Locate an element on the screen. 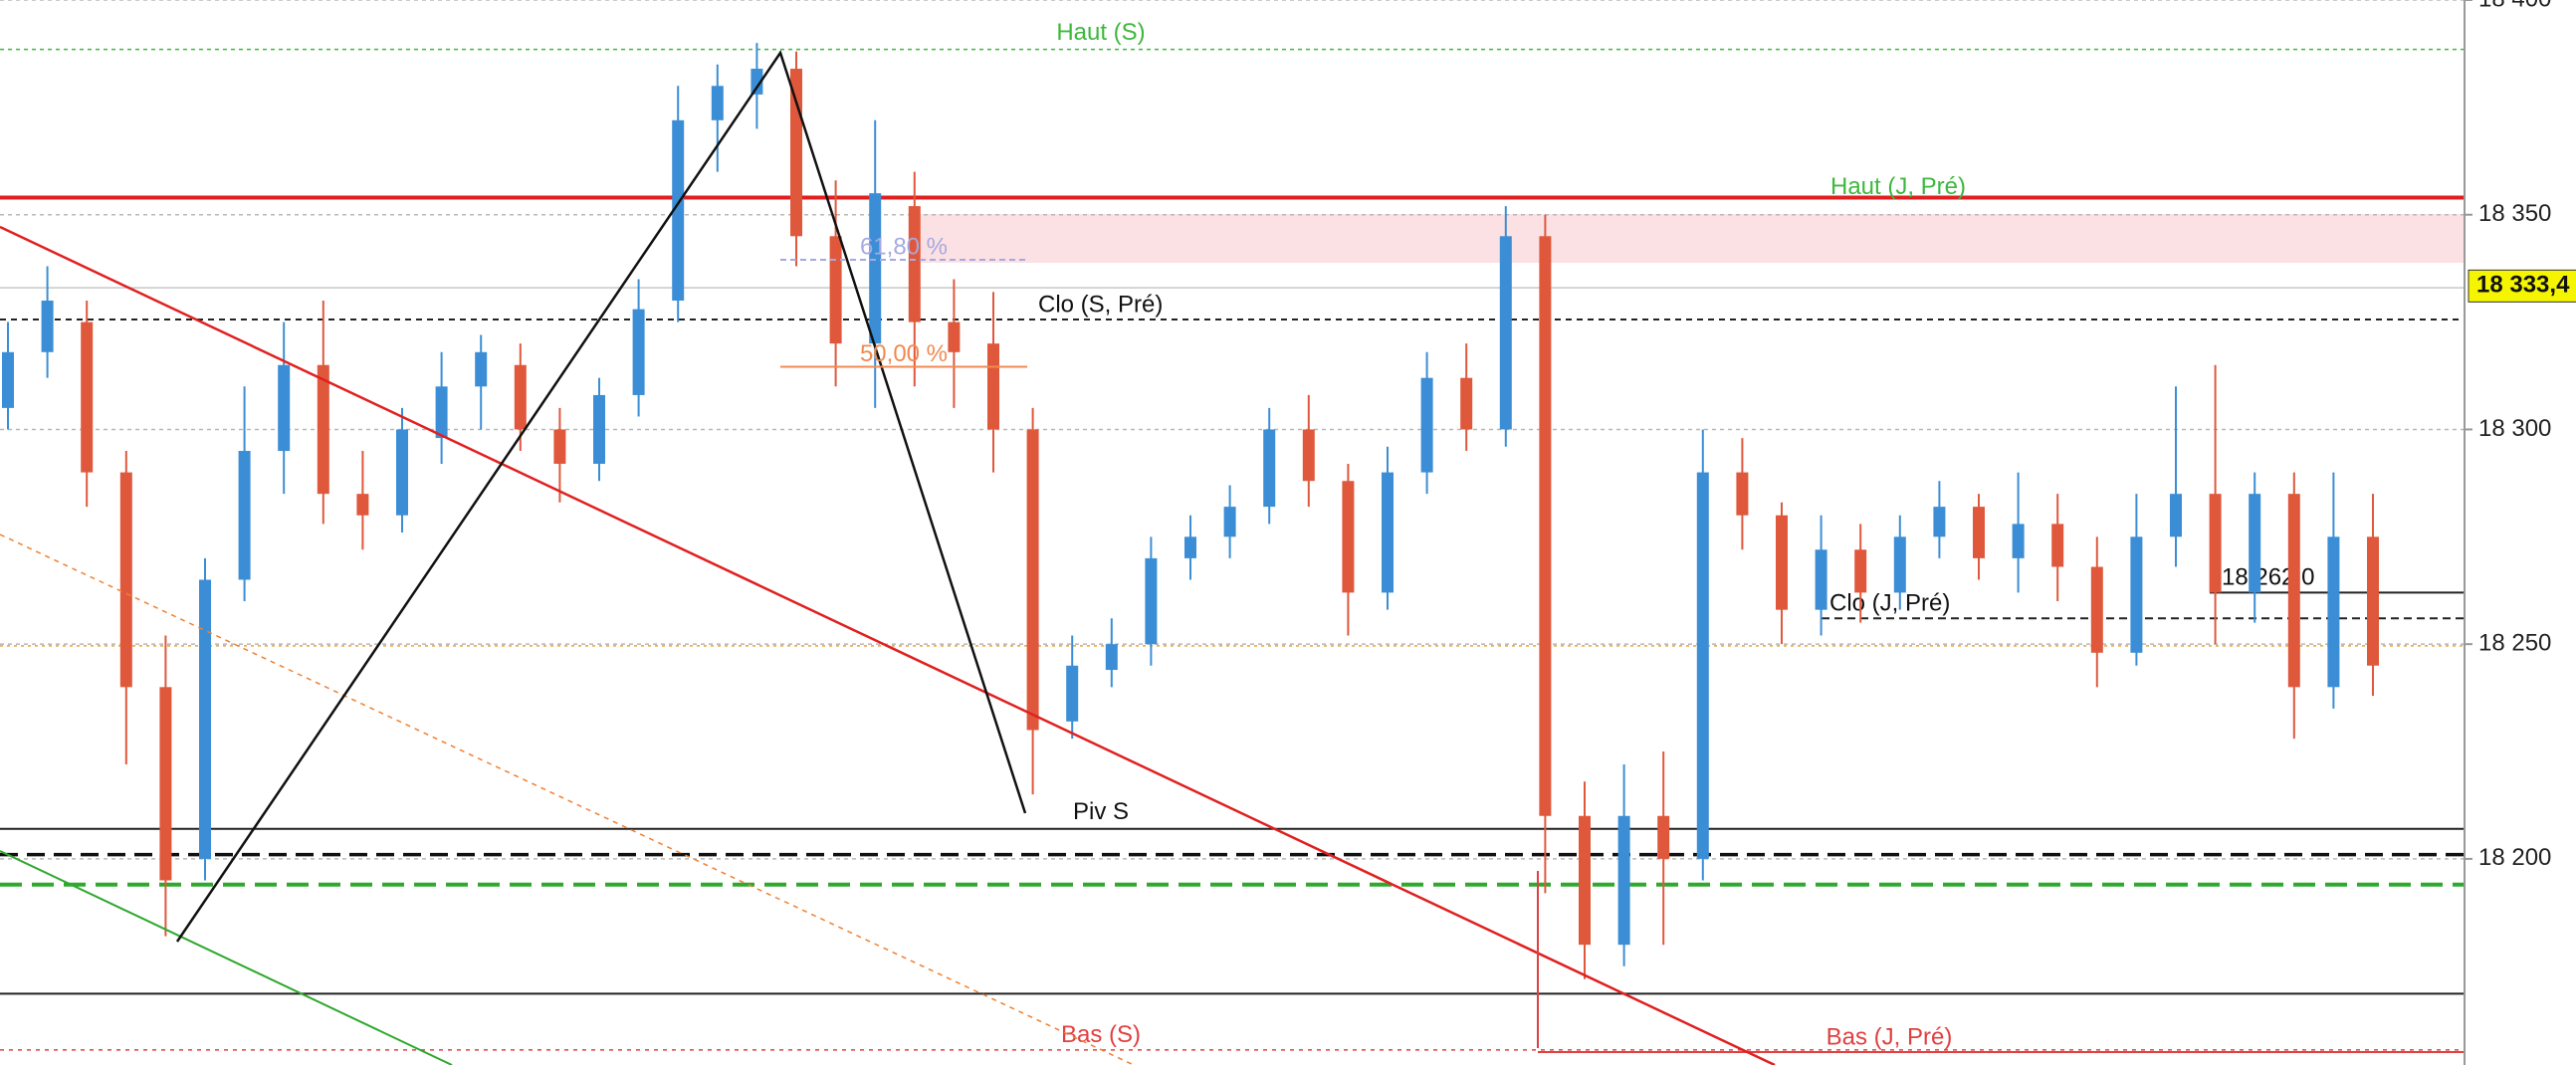 The image size is (2576, 1065). trend-line-green is located at coordinates (226, 958).